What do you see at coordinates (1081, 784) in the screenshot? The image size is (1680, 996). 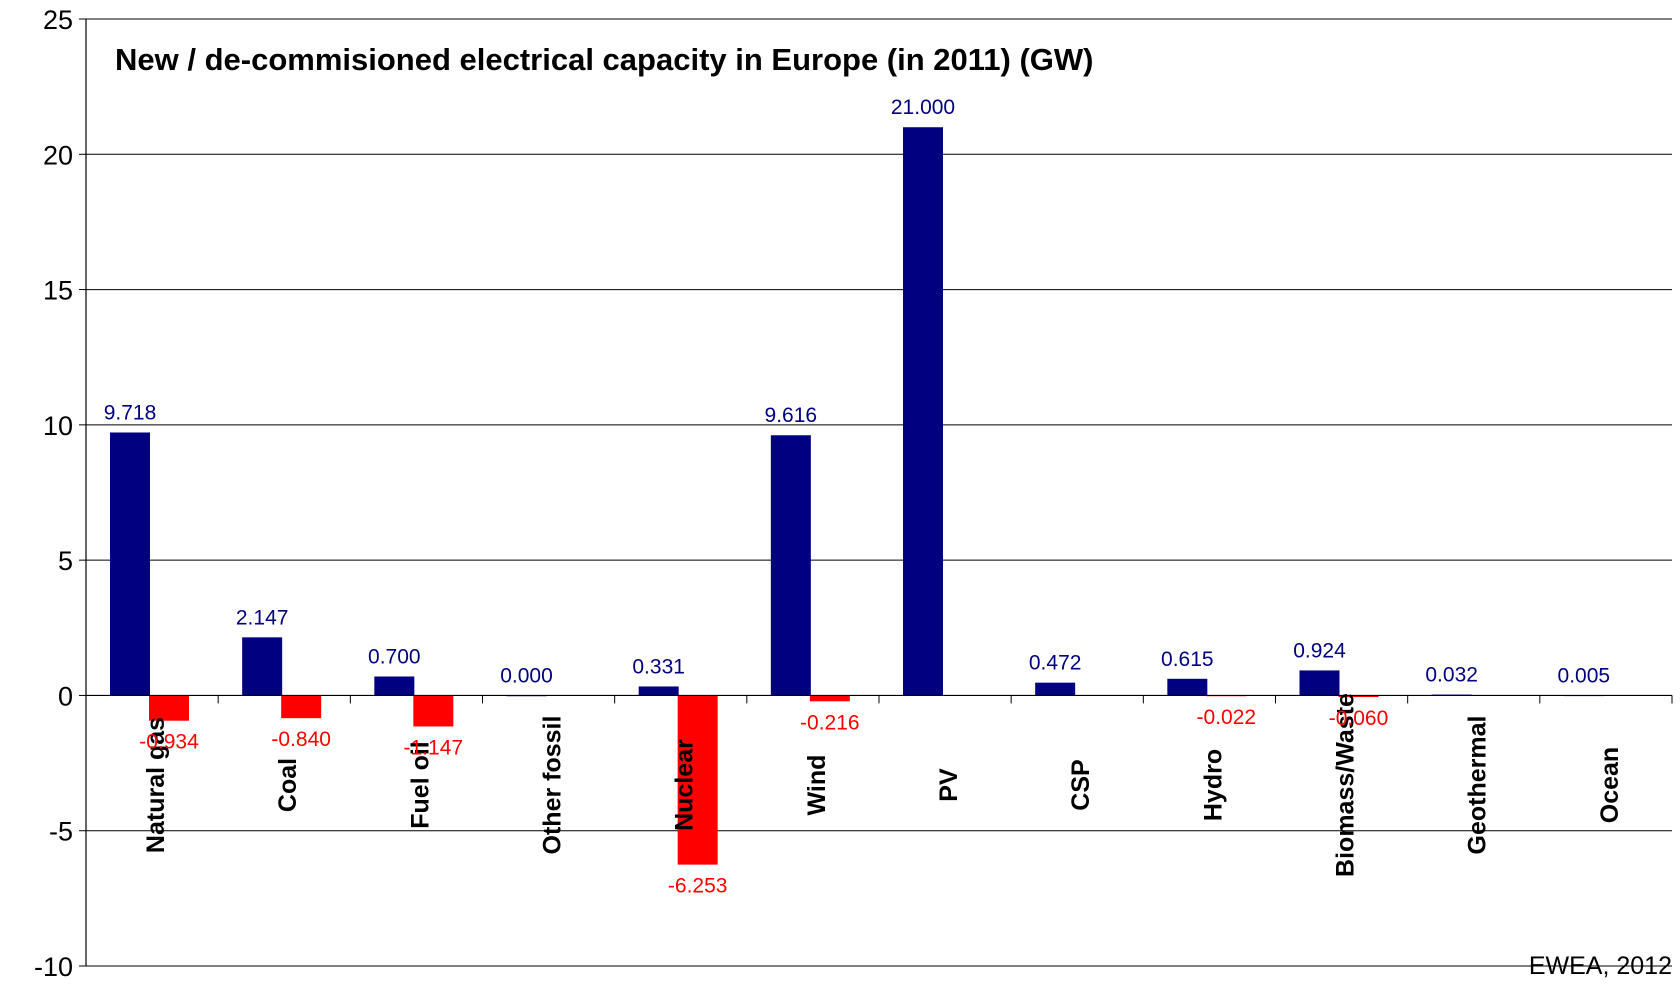 I see `category-label: CSP` at bounding box center [1081, 784].